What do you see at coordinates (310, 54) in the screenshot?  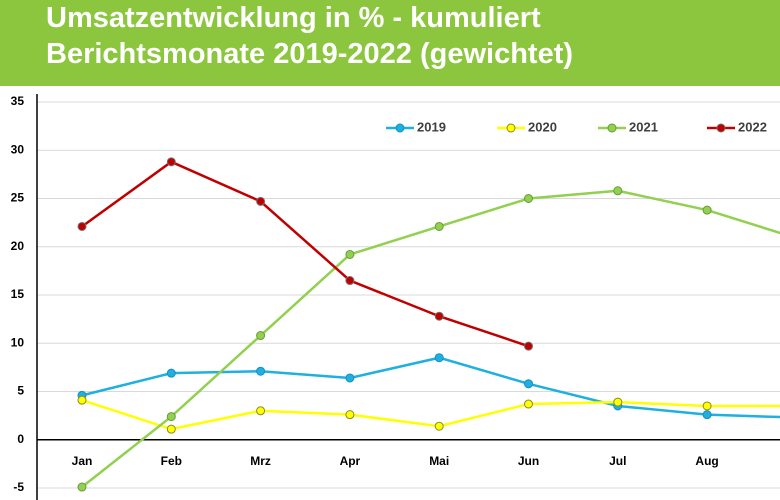 I see `title-line: Berichtsmonate 2019-2022 (gewichtet)` at bounding box center [310, 54].